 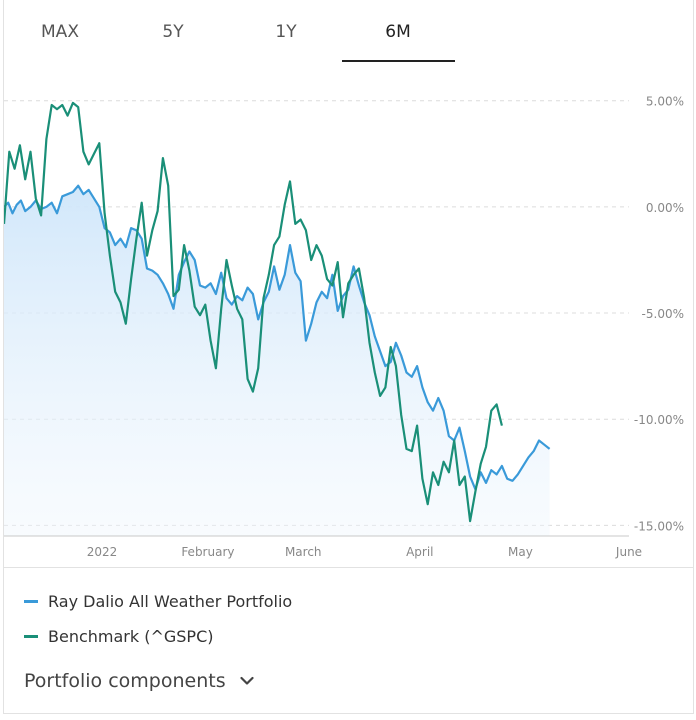 I want to click on portfolio-components-toggle: Portfolio components, so click(x=139, y=681).